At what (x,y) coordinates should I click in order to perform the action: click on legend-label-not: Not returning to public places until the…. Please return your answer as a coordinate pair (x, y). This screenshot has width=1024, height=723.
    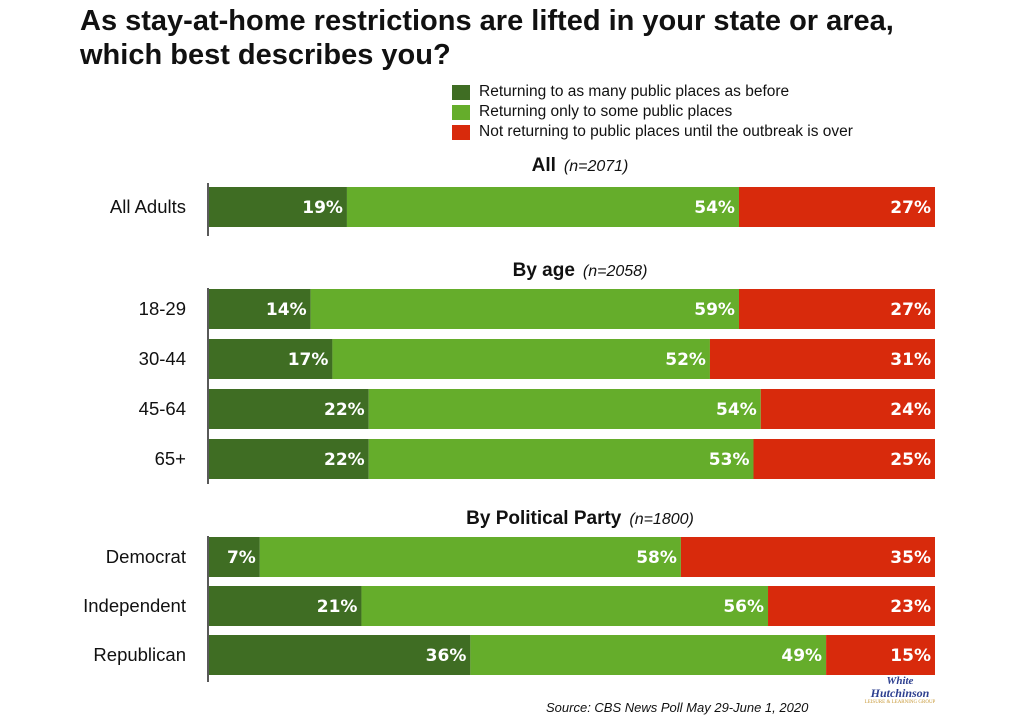
    Looking at the image, I should click on (666, 131).